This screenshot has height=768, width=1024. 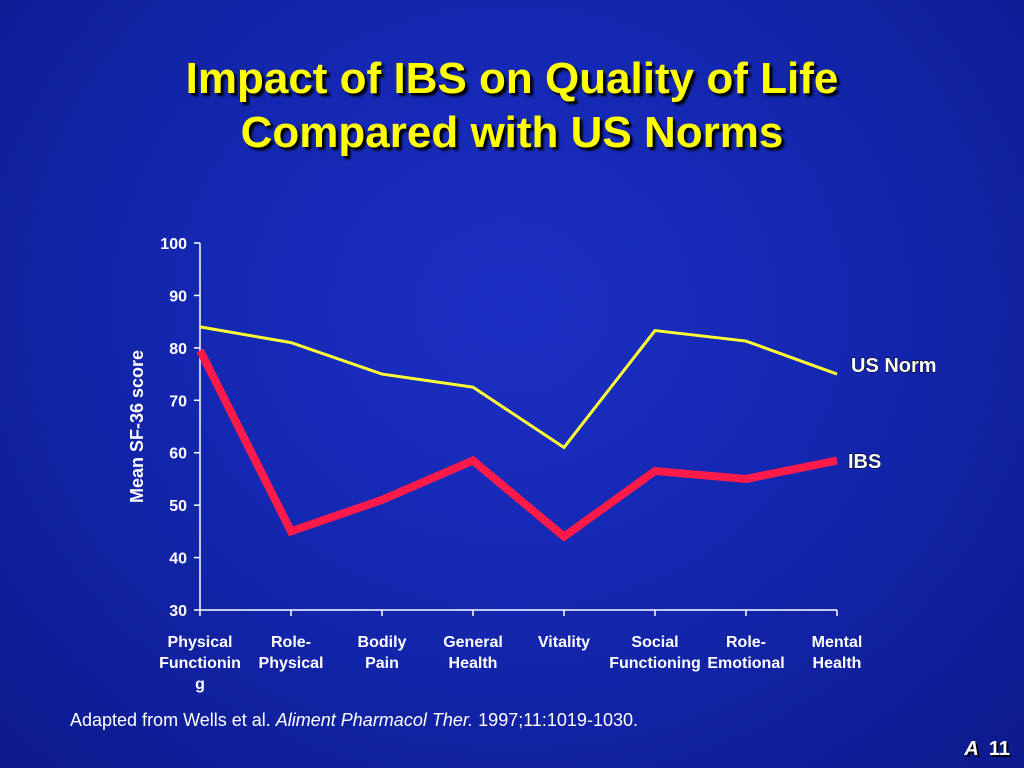 I want to click on y-tick-label: 70, so click(x=178, y=401).